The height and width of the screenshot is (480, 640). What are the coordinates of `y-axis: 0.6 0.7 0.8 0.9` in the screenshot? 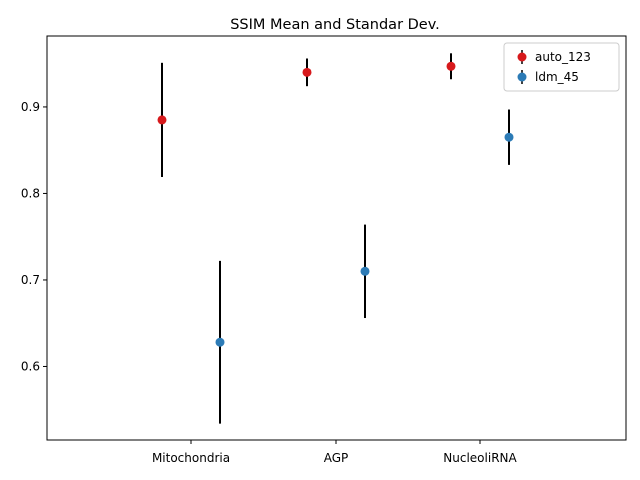 It's located at (34, 236).